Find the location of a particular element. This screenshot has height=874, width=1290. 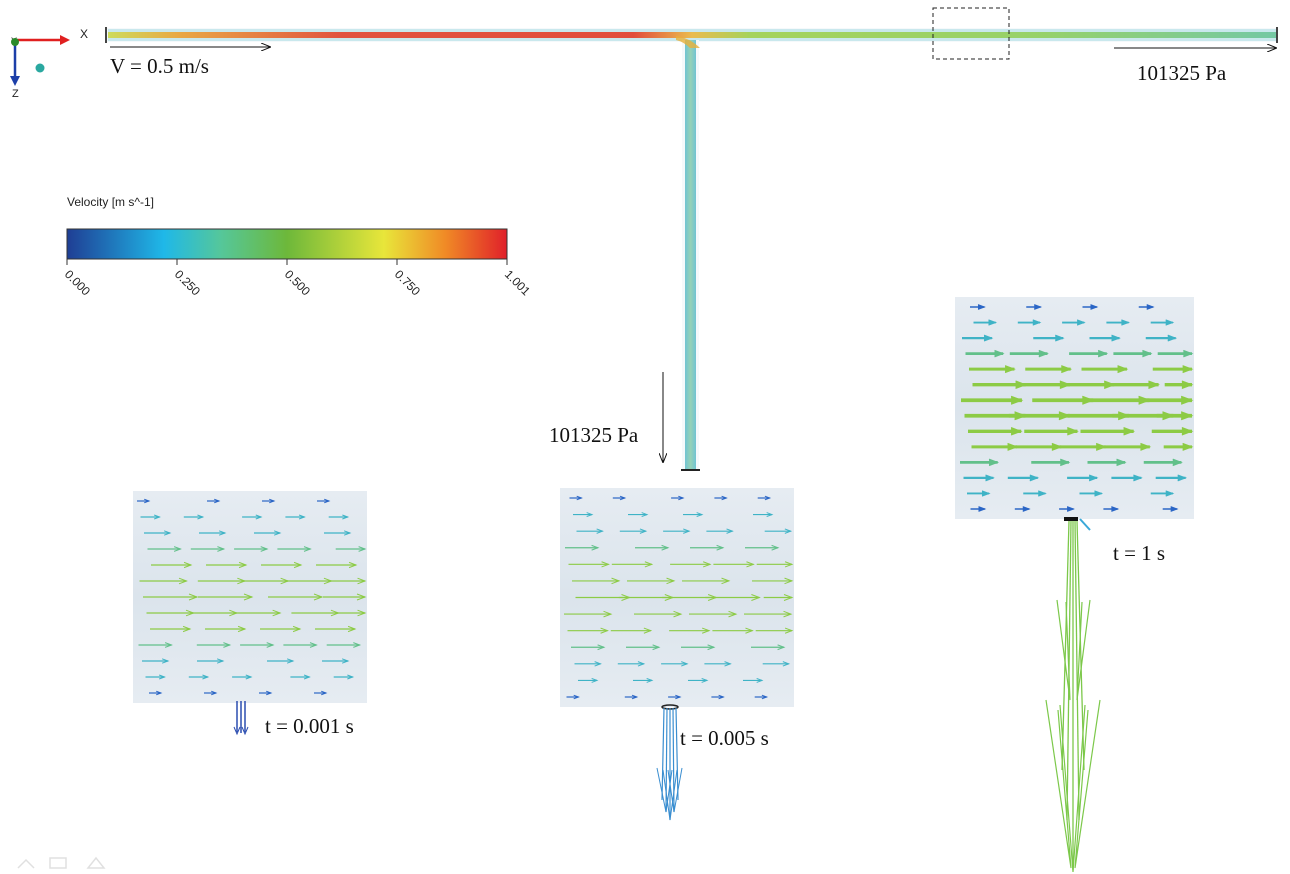

rotate-icon is located at coordinates (26, 863).